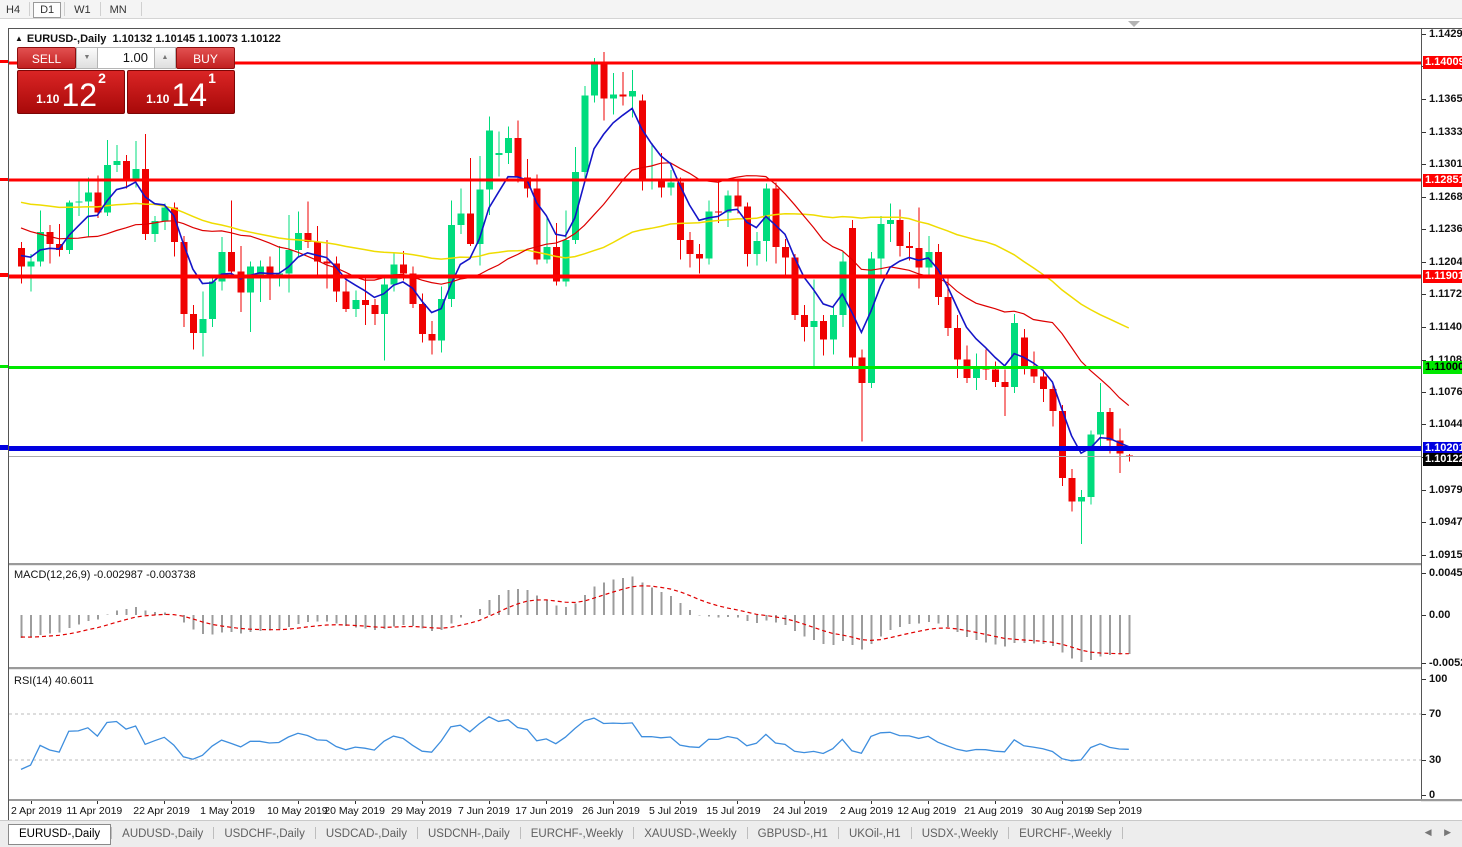  I want to click on price-tick-label: 1.12045, so click(1445, 261).